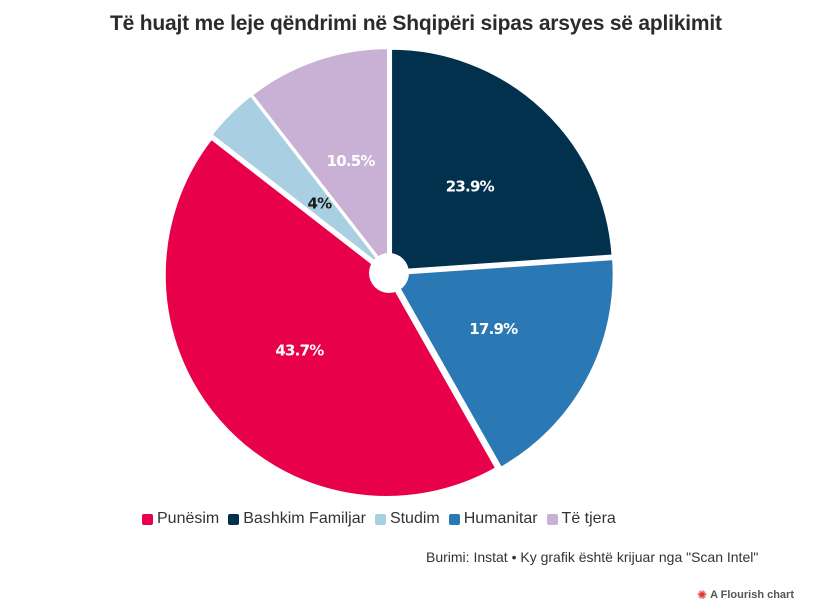 The height and width of the screenshot is (612, 822). Describe the element at coordinates (414, 518) in the screenshot. I see `legend-label: Studim` at that location.